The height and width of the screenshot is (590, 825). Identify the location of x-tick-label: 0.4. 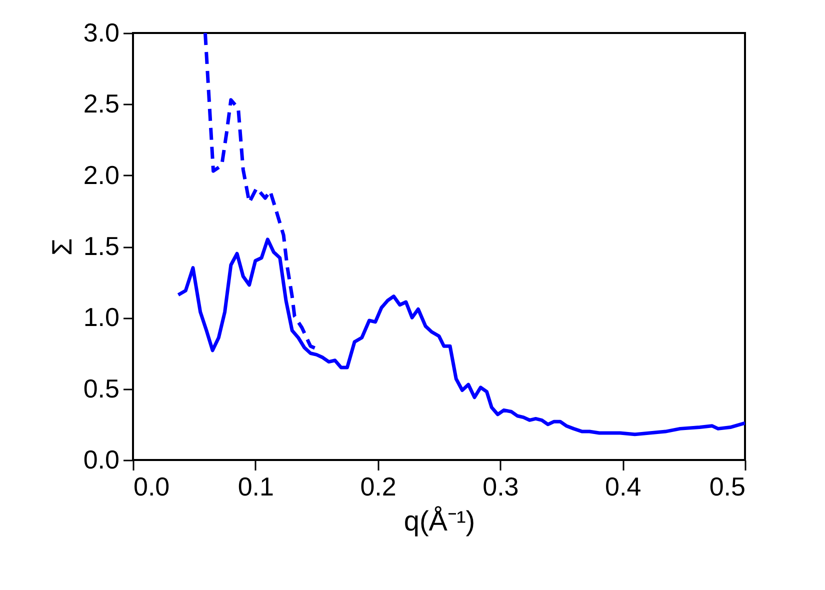
(623, 487).